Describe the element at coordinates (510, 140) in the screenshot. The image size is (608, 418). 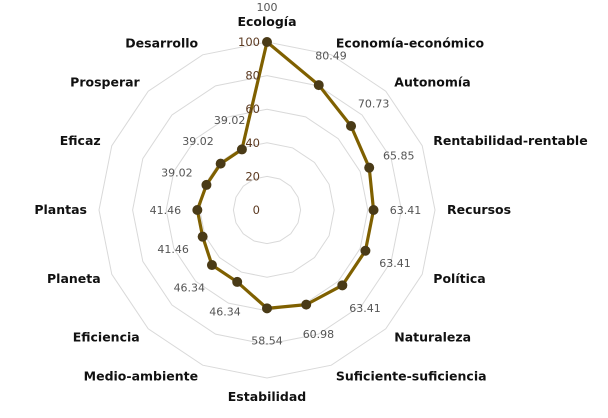
I see `category-label: Rentabilidad-rentable` at that location.